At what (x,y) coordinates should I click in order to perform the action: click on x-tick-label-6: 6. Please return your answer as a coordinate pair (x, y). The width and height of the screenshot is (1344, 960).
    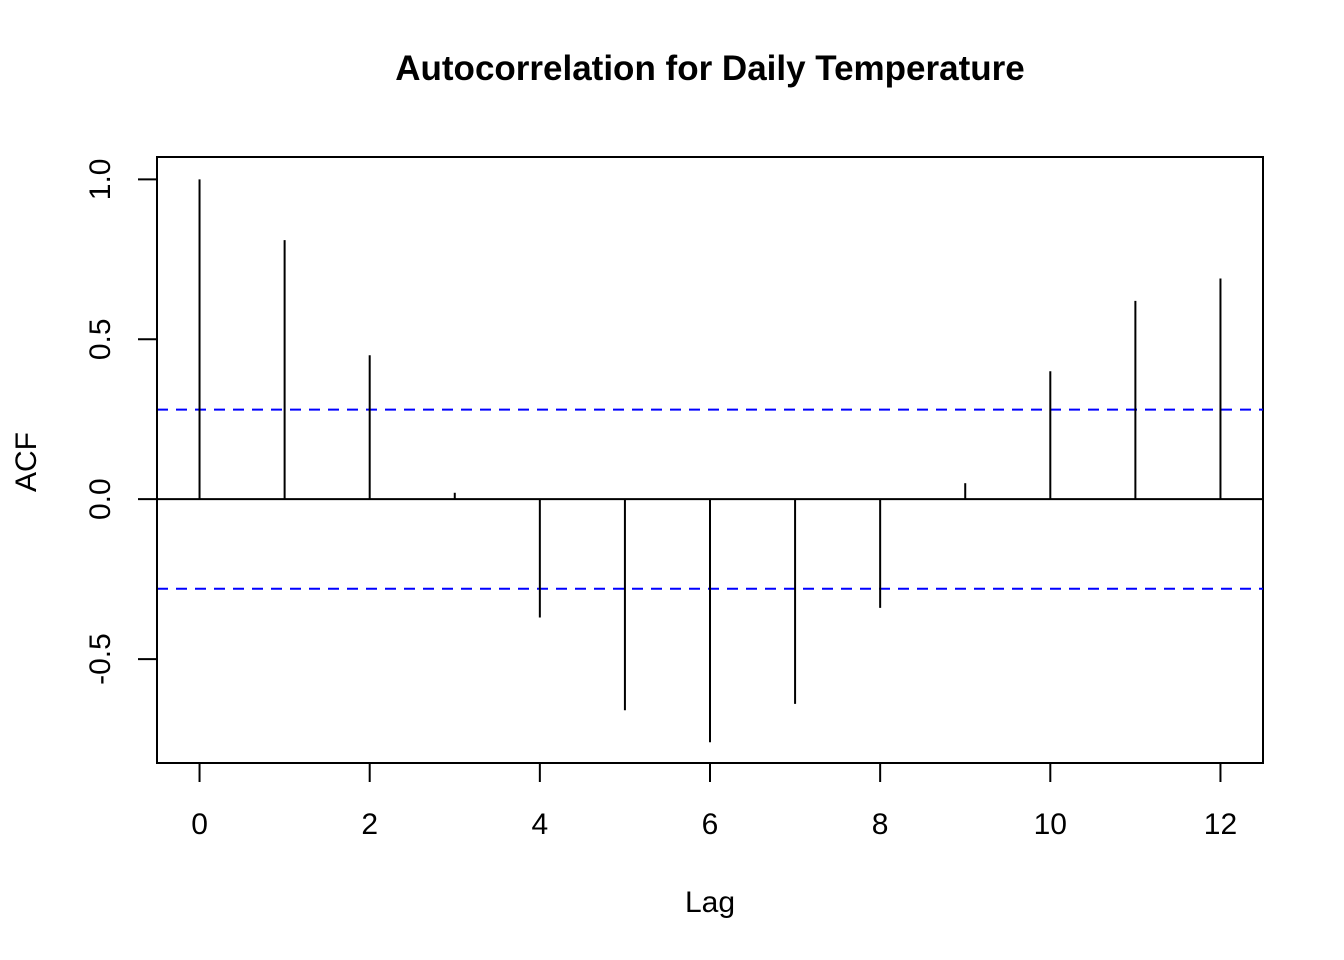
    Looking at the image, I should click on (710, 824).